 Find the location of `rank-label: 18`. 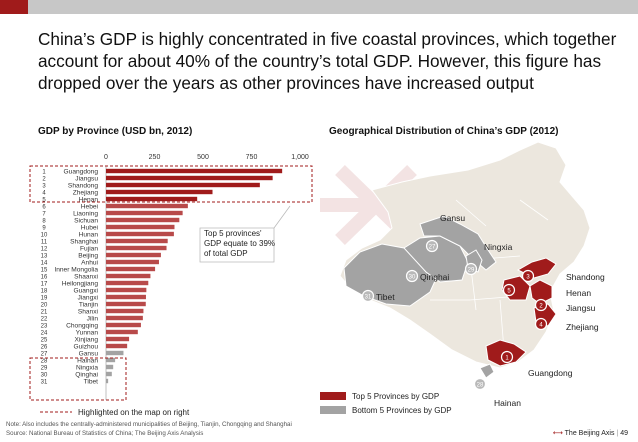

rank-label: 18 is located at coordinates (44, 291).